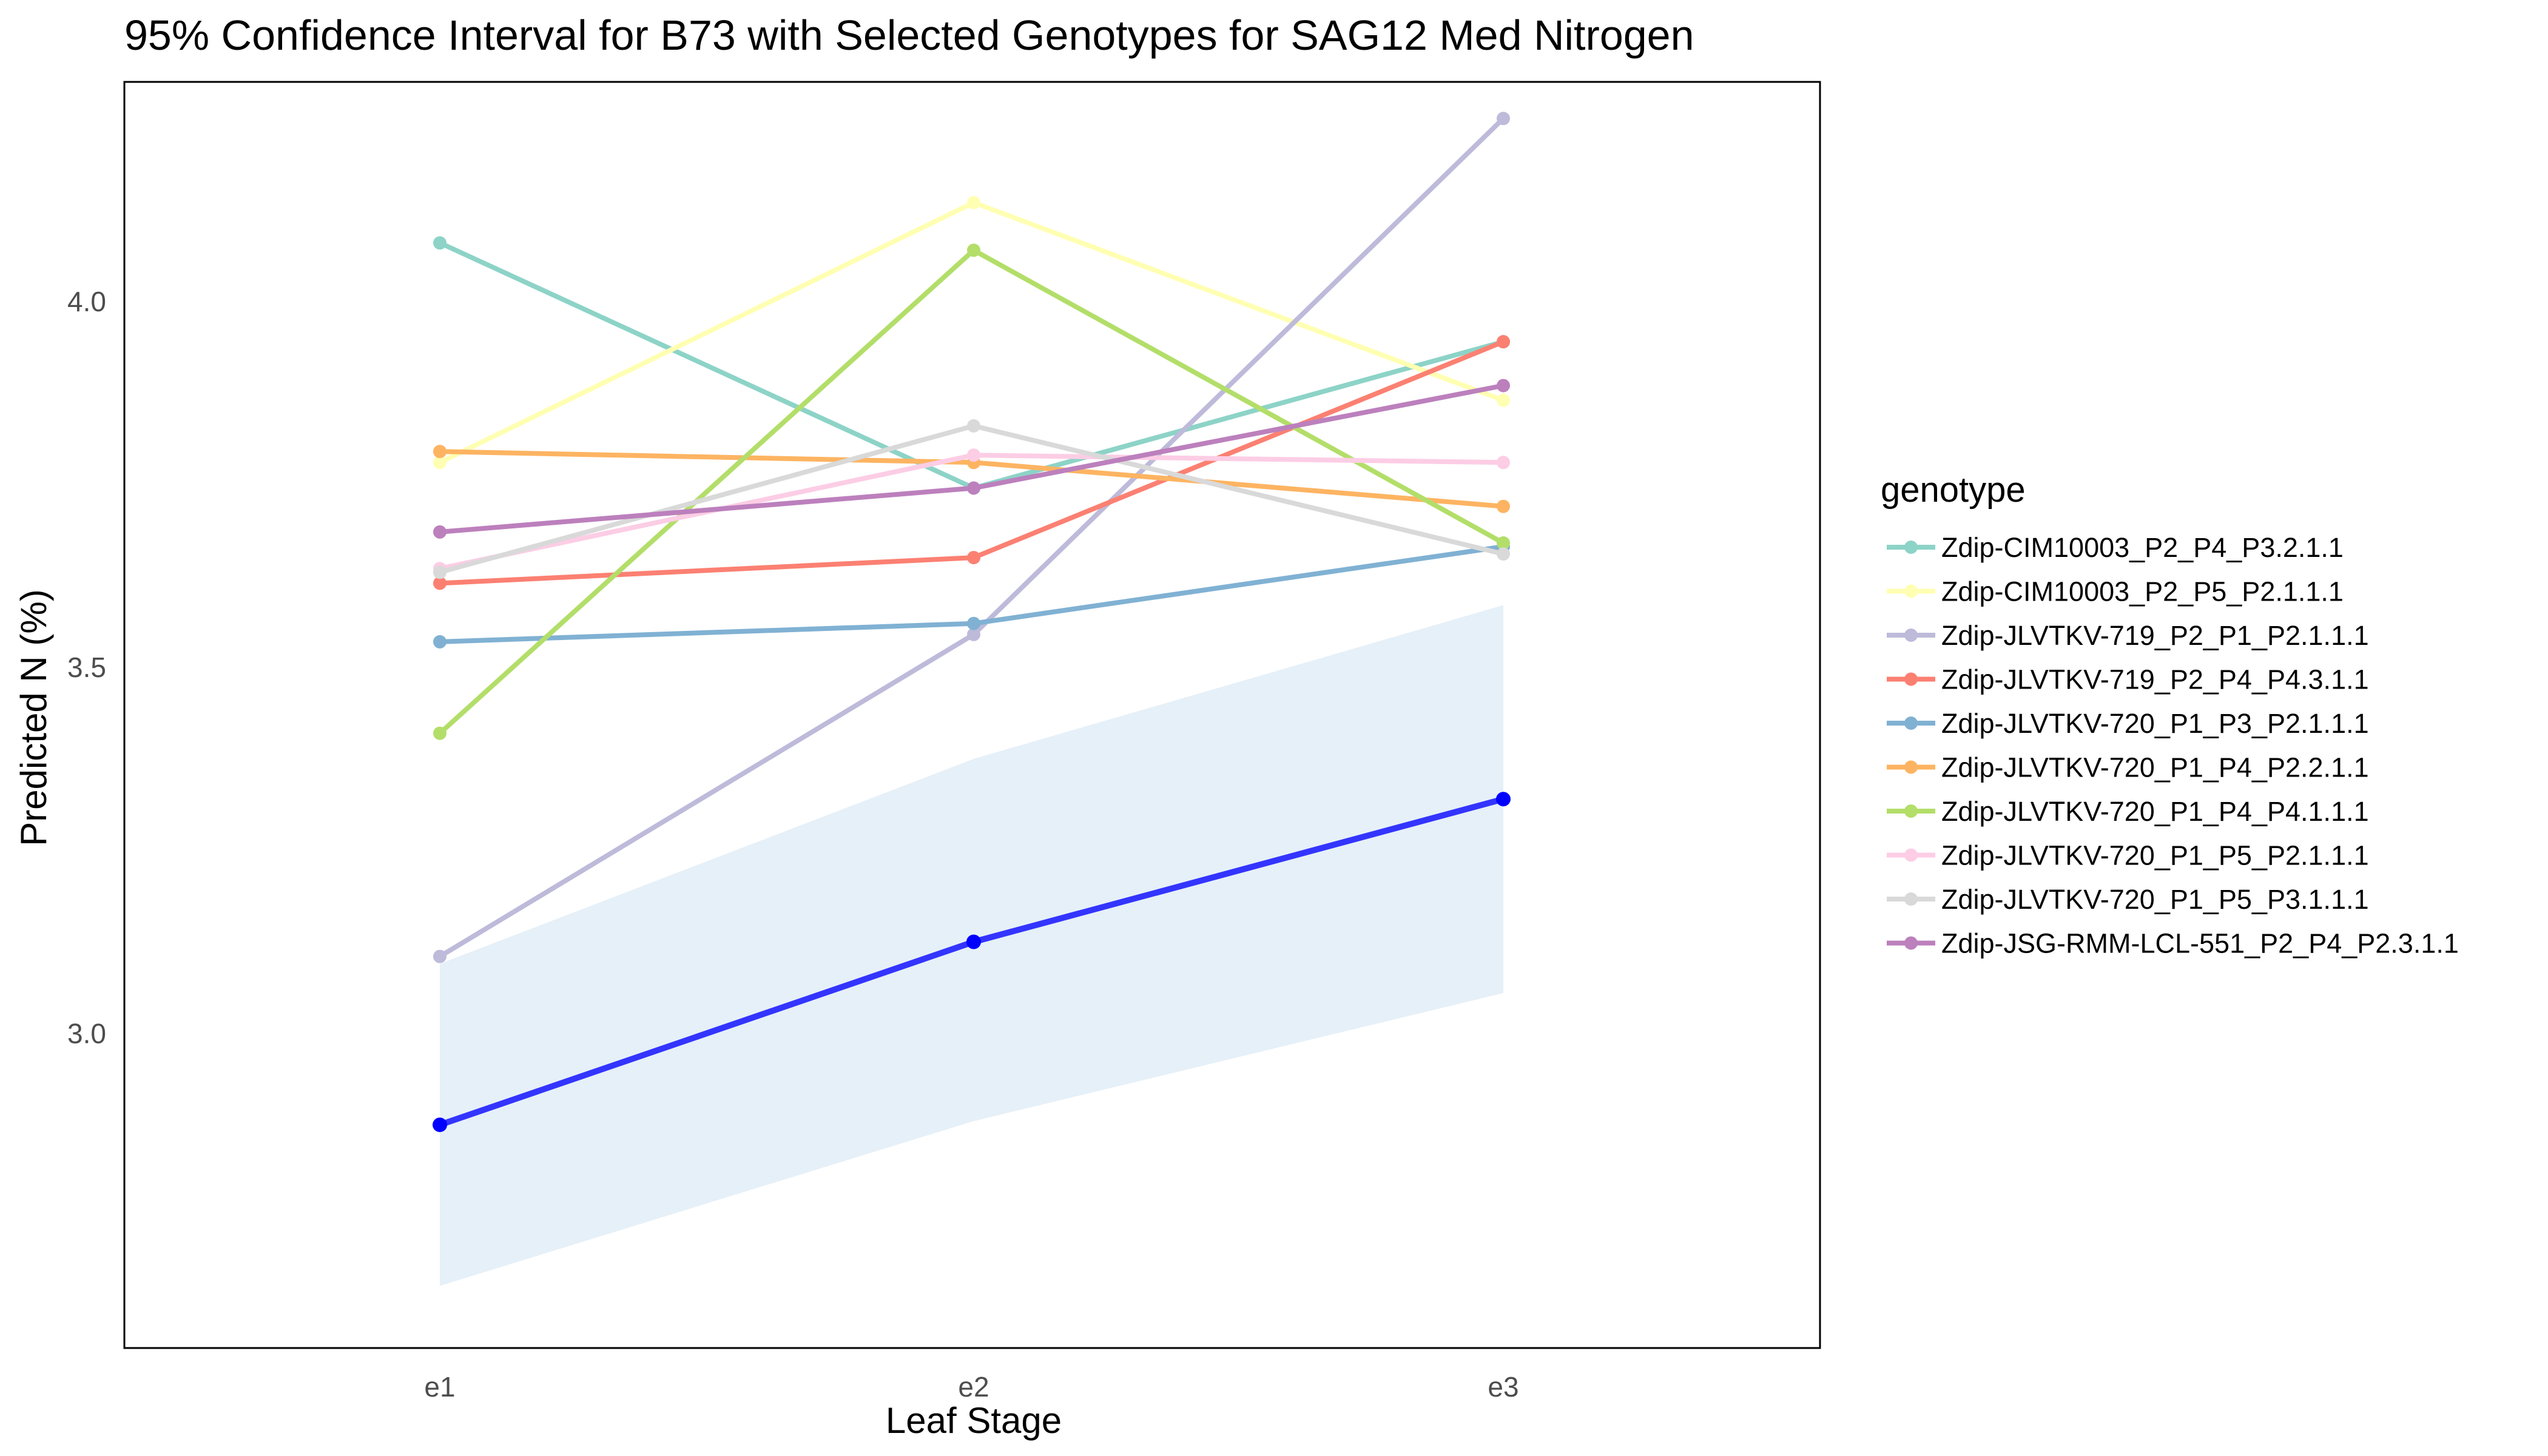 The width and height of the screenshot is (2548, 1456). What do you see at coordinates (440, 463) in the screenshot?
I see `series-2-point-e1` at bounding box center [440, 463].